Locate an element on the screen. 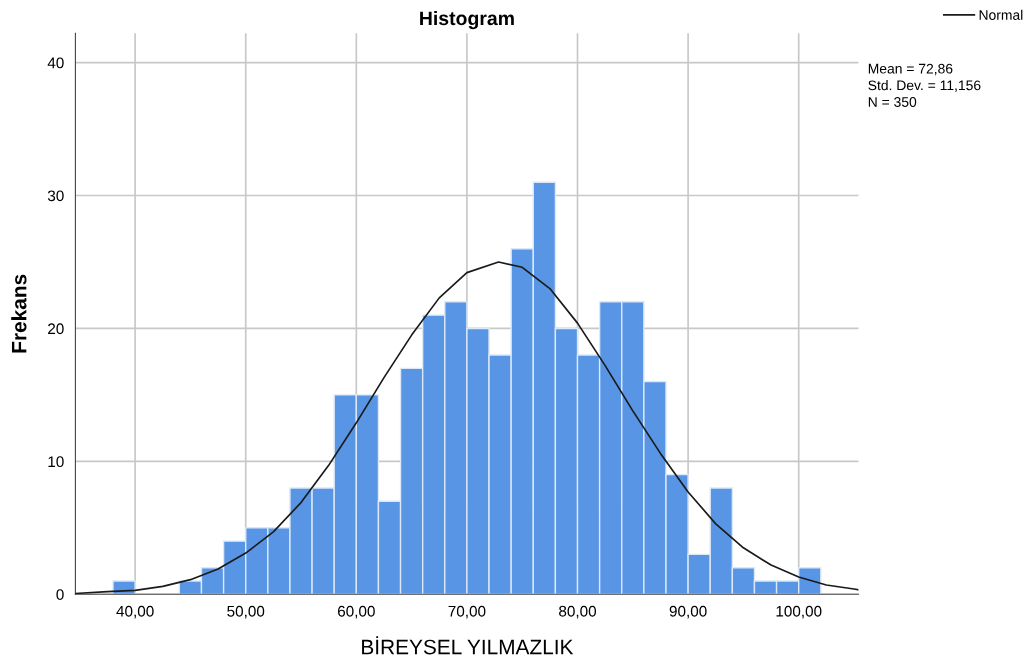  y-tick-label: 0 is located at coordinates (60, 594).